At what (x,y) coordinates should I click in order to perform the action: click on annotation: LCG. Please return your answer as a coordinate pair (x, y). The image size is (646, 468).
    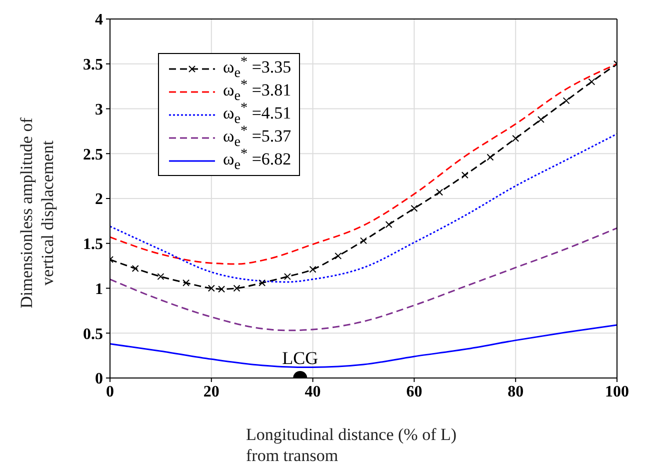
    Looking at the image, I should click on (300, 358).